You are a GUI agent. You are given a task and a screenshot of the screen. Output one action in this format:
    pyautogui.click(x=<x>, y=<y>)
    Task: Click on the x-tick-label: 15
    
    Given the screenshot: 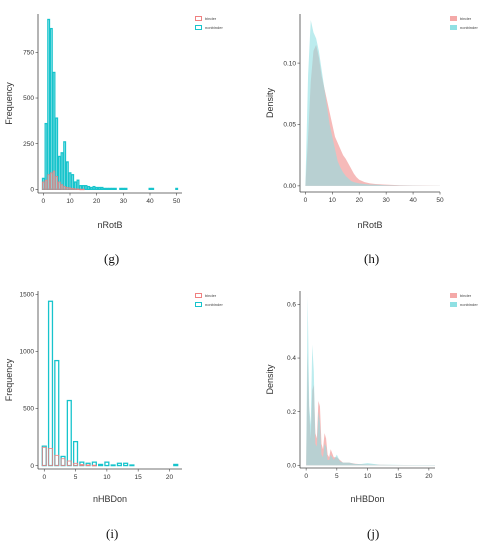 What is the action you would take?
    pyautogui.click(x=139, y=477)
    